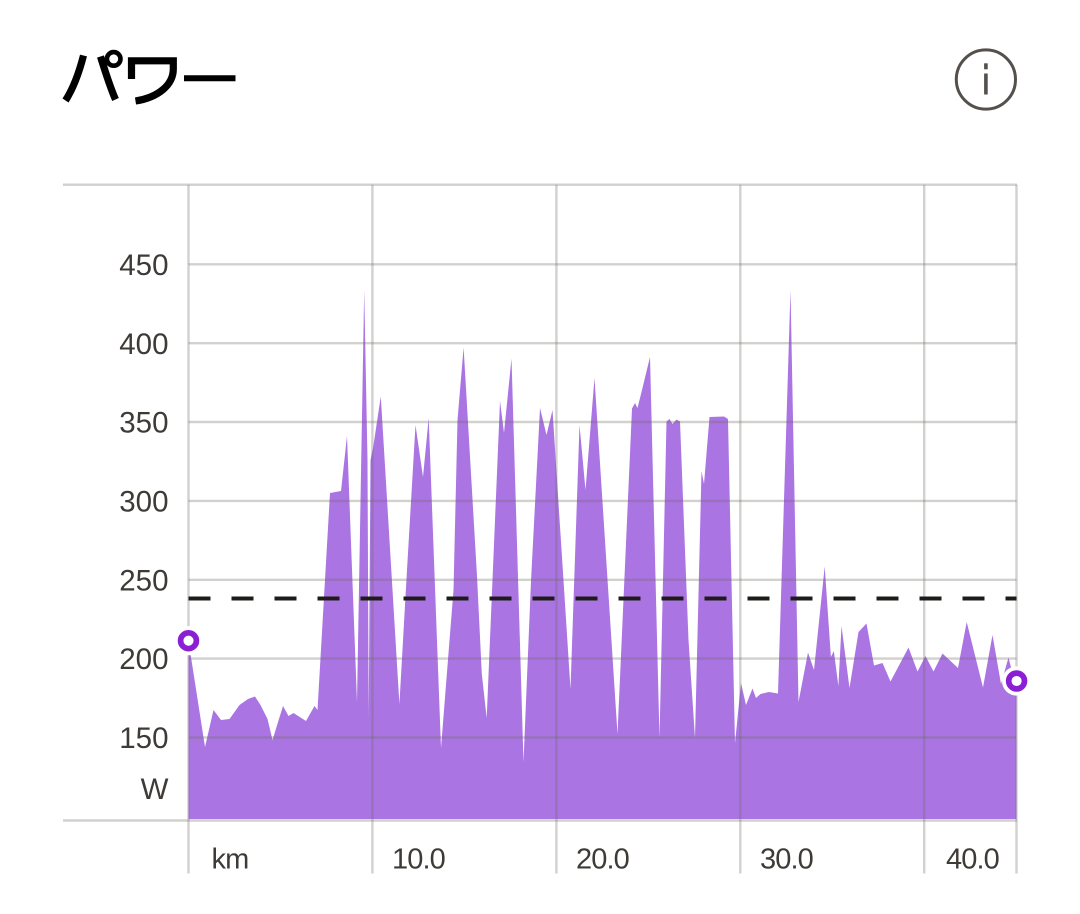  What do you see at coordinates (155, 789) in the screenshot?
I see `svg-text: W` at bounding box center [155, 789].